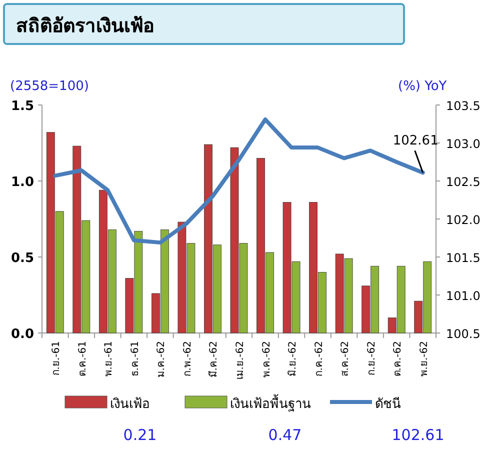  I want to click on annotation: 102.61, so click(415, 141).